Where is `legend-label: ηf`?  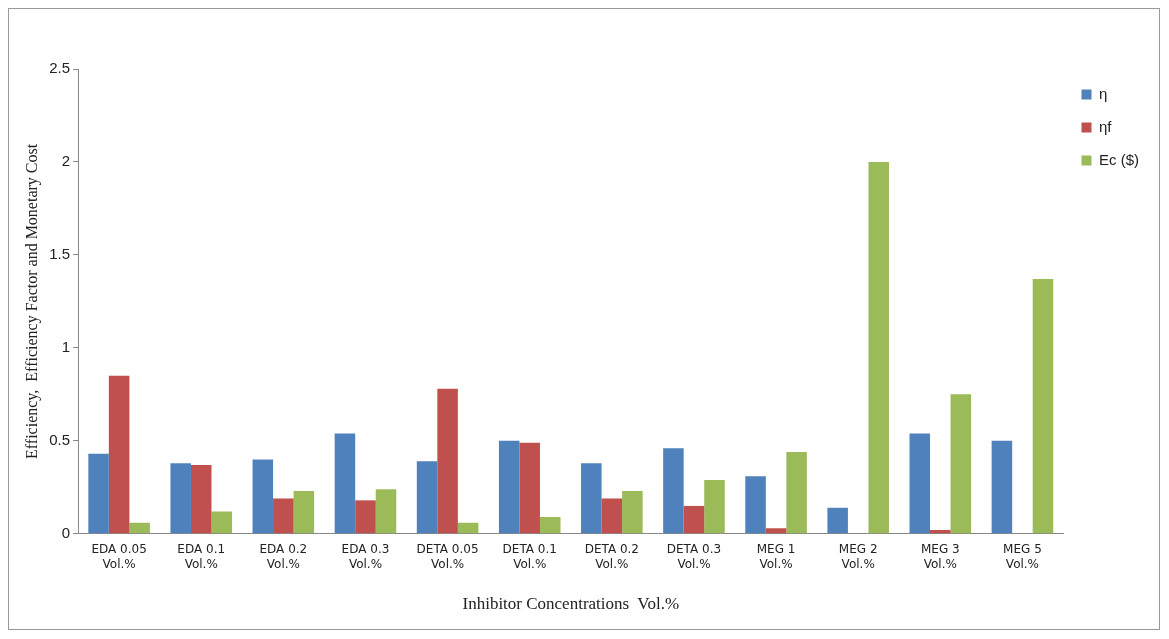 legend-label: ηf is located at coordinates (1106, 126).